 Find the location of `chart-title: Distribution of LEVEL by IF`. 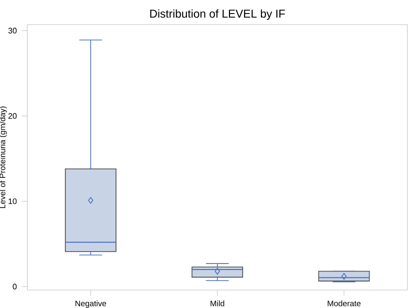

chart-title: Distribution of LEVEL by IF is located at coordinates (217, 14).